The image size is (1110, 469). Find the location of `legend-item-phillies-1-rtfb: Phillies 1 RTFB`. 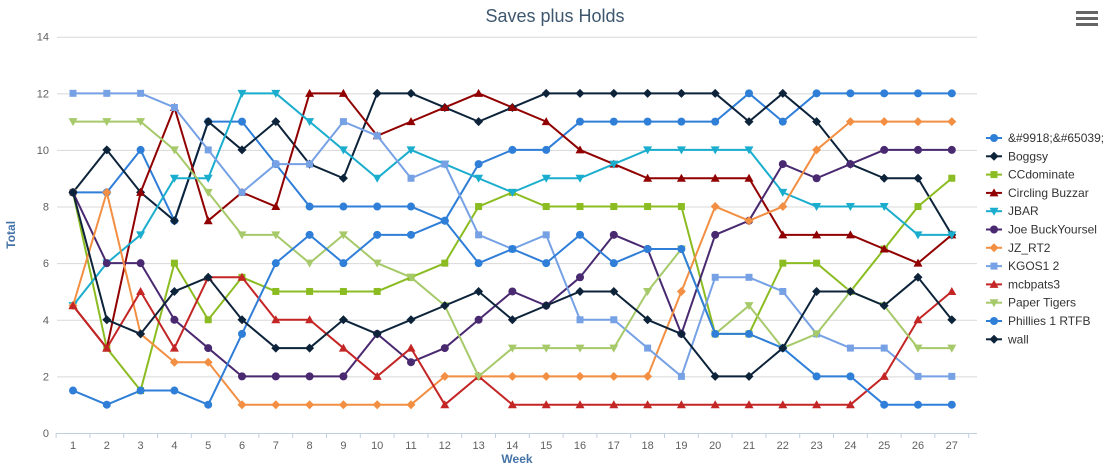

legend-item-phillies-1-rtfb: Phillies 1 RTFB is located at coordinates (1038, 321).